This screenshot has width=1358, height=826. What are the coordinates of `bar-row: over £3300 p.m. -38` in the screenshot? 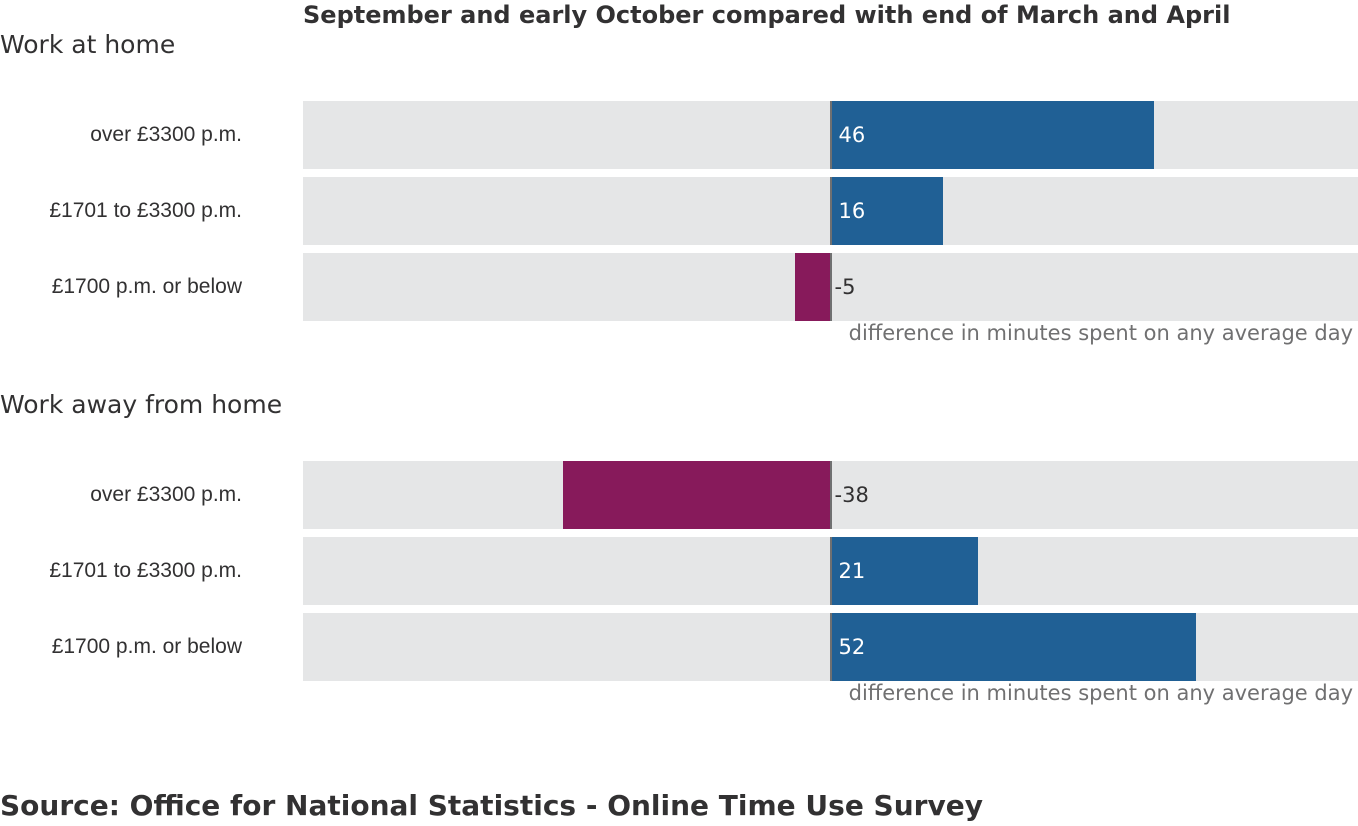 It's located at (679, 495).